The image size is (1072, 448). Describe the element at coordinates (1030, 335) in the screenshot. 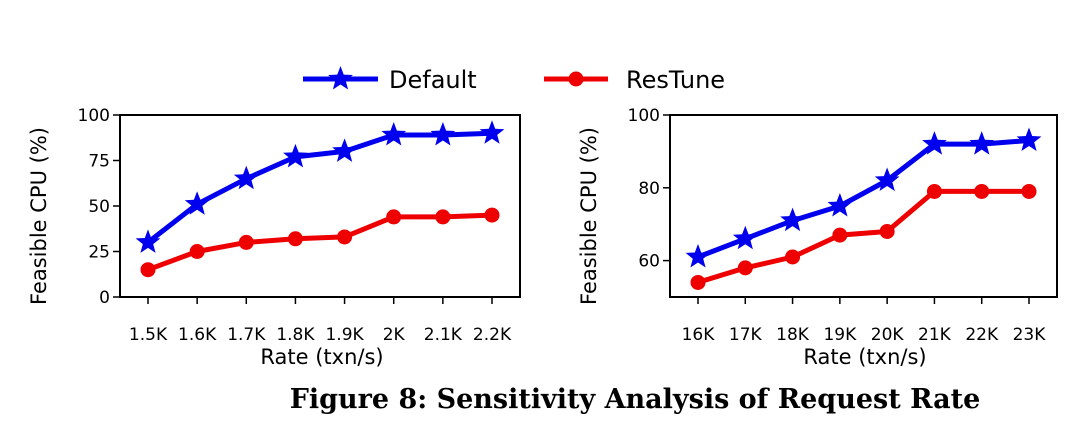

I see `x-tick-label: 23K` at that location.